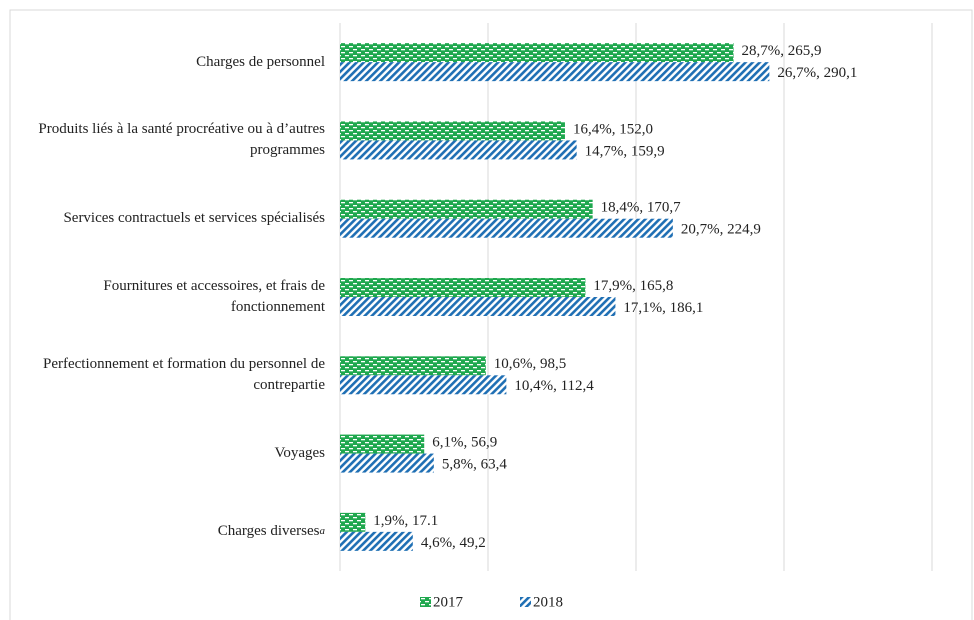  What do you see at coordinates (613, 129) in the screenshot?
I see `data-label: 16,4%, 152,0` at bounding box center [613, 129].